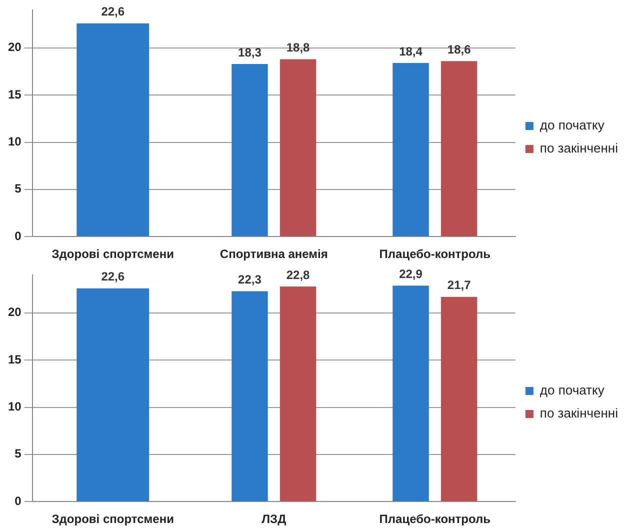 The height and width of the screenshot is (531, 633). What do you see at coordinates (298, 47) in the screenshot?
I see `data-label: 18,8` at bounding box center [298, 47].